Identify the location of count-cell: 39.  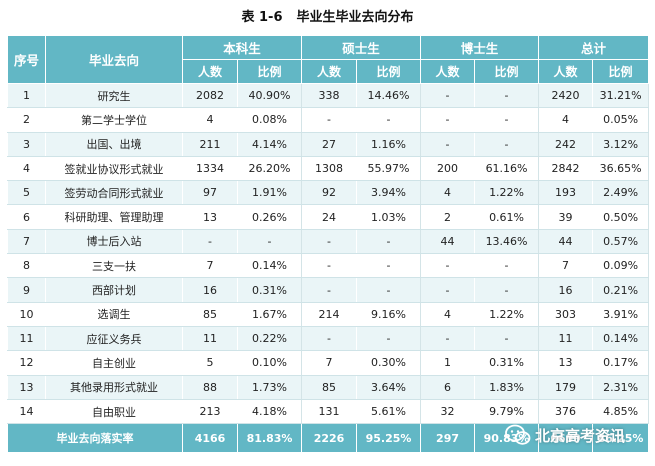
(566, 217).